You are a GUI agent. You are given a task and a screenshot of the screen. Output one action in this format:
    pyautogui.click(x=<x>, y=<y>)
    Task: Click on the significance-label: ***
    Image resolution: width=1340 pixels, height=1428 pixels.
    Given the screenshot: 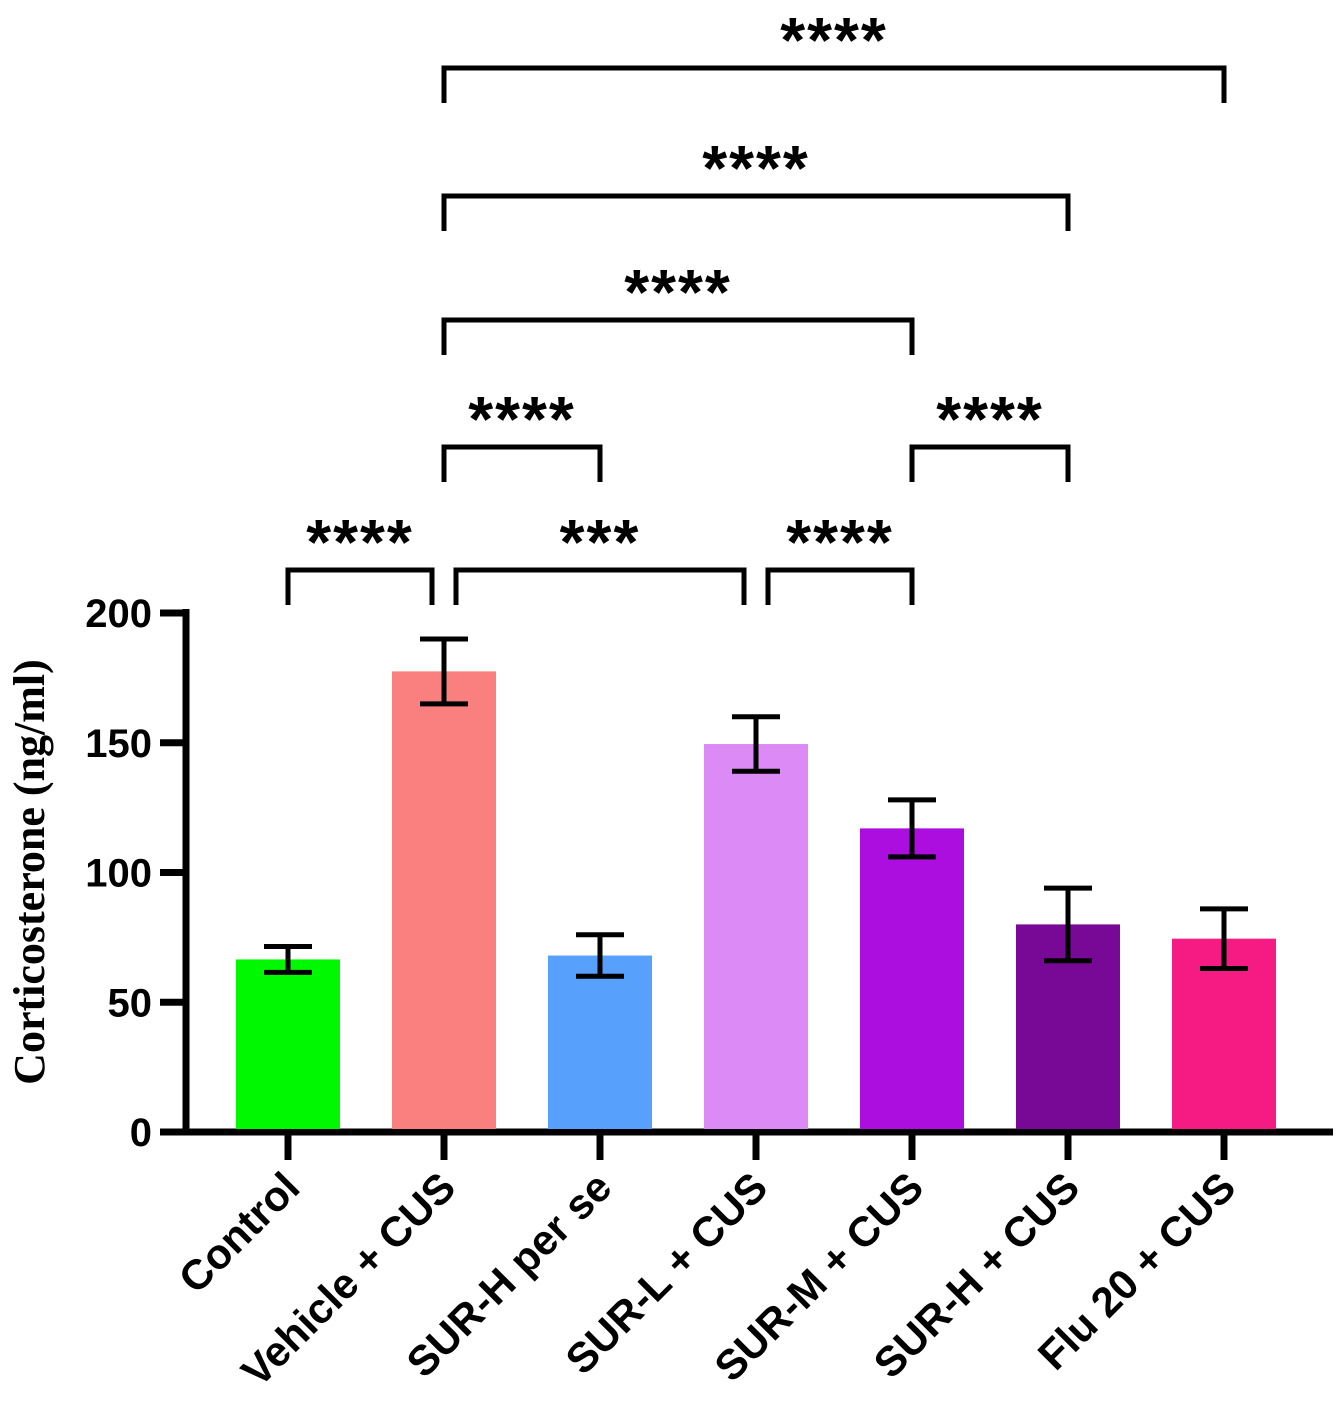 What is the action you would take?
    pyautogui.click(x=600, y=542)
    